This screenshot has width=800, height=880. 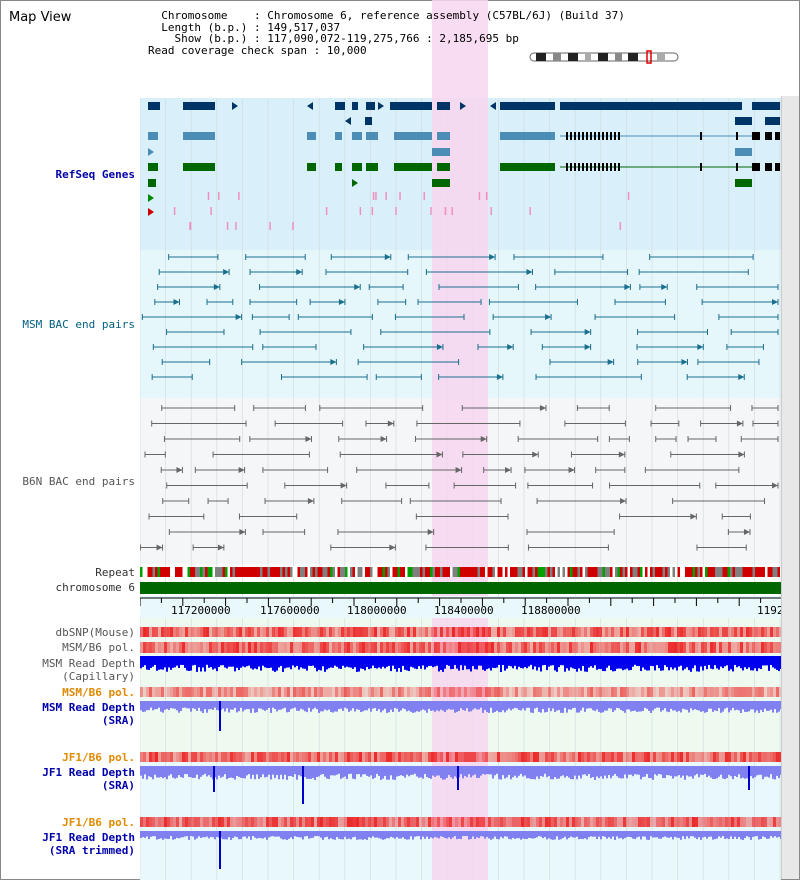 What do you see at coordinates (98, 822) in the screenshot?
I see `label-jf1-b6-pol-trim: JF1/B6 pol.` at bounding box center [98, 822].